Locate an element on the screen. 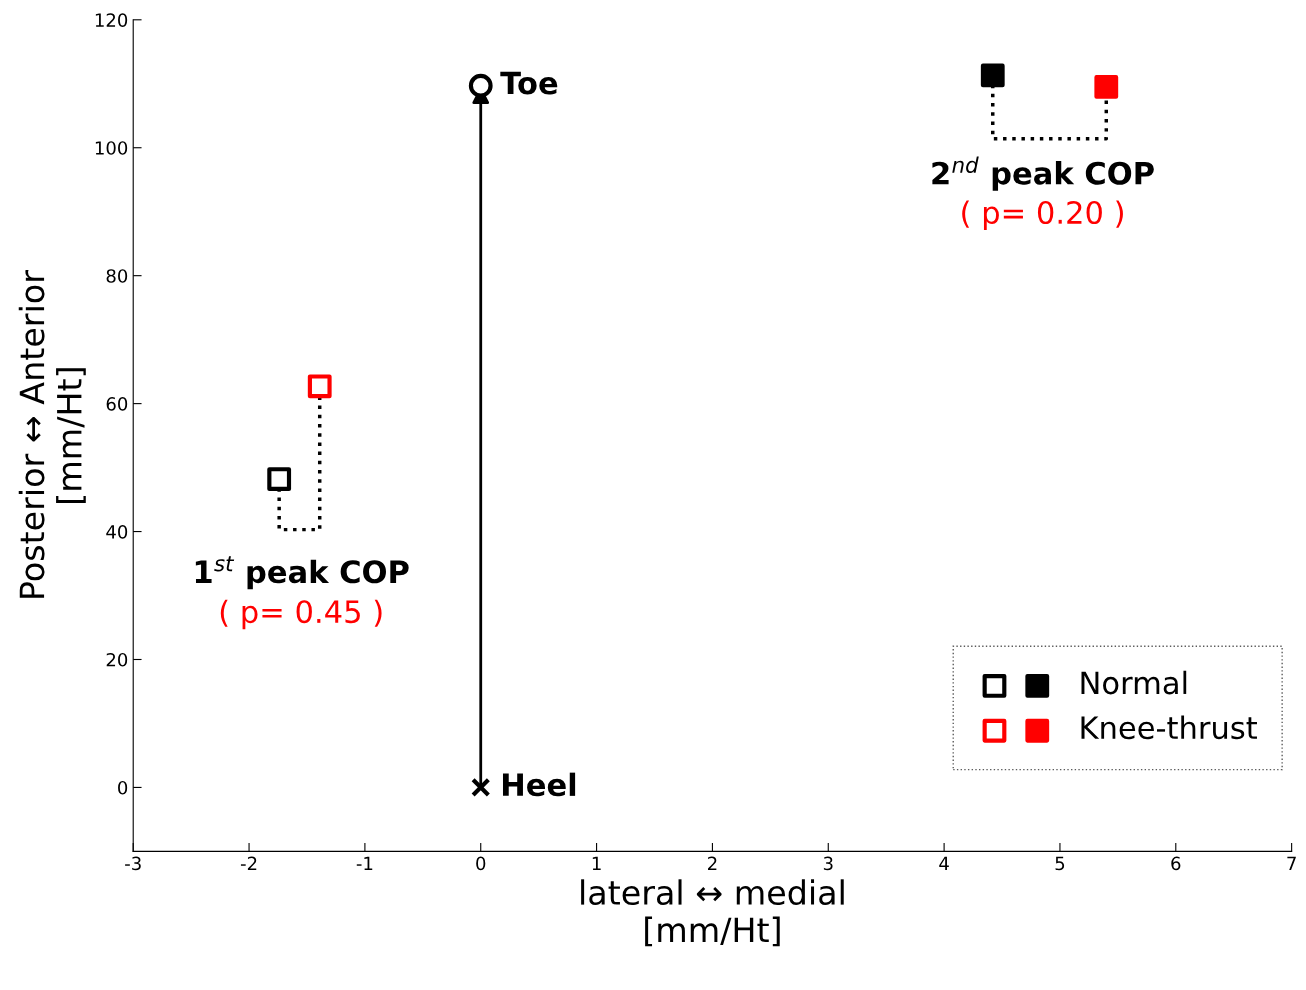 The image size is (1306, 990). x-tick-label: 0 is located at coordinates (481, 863).